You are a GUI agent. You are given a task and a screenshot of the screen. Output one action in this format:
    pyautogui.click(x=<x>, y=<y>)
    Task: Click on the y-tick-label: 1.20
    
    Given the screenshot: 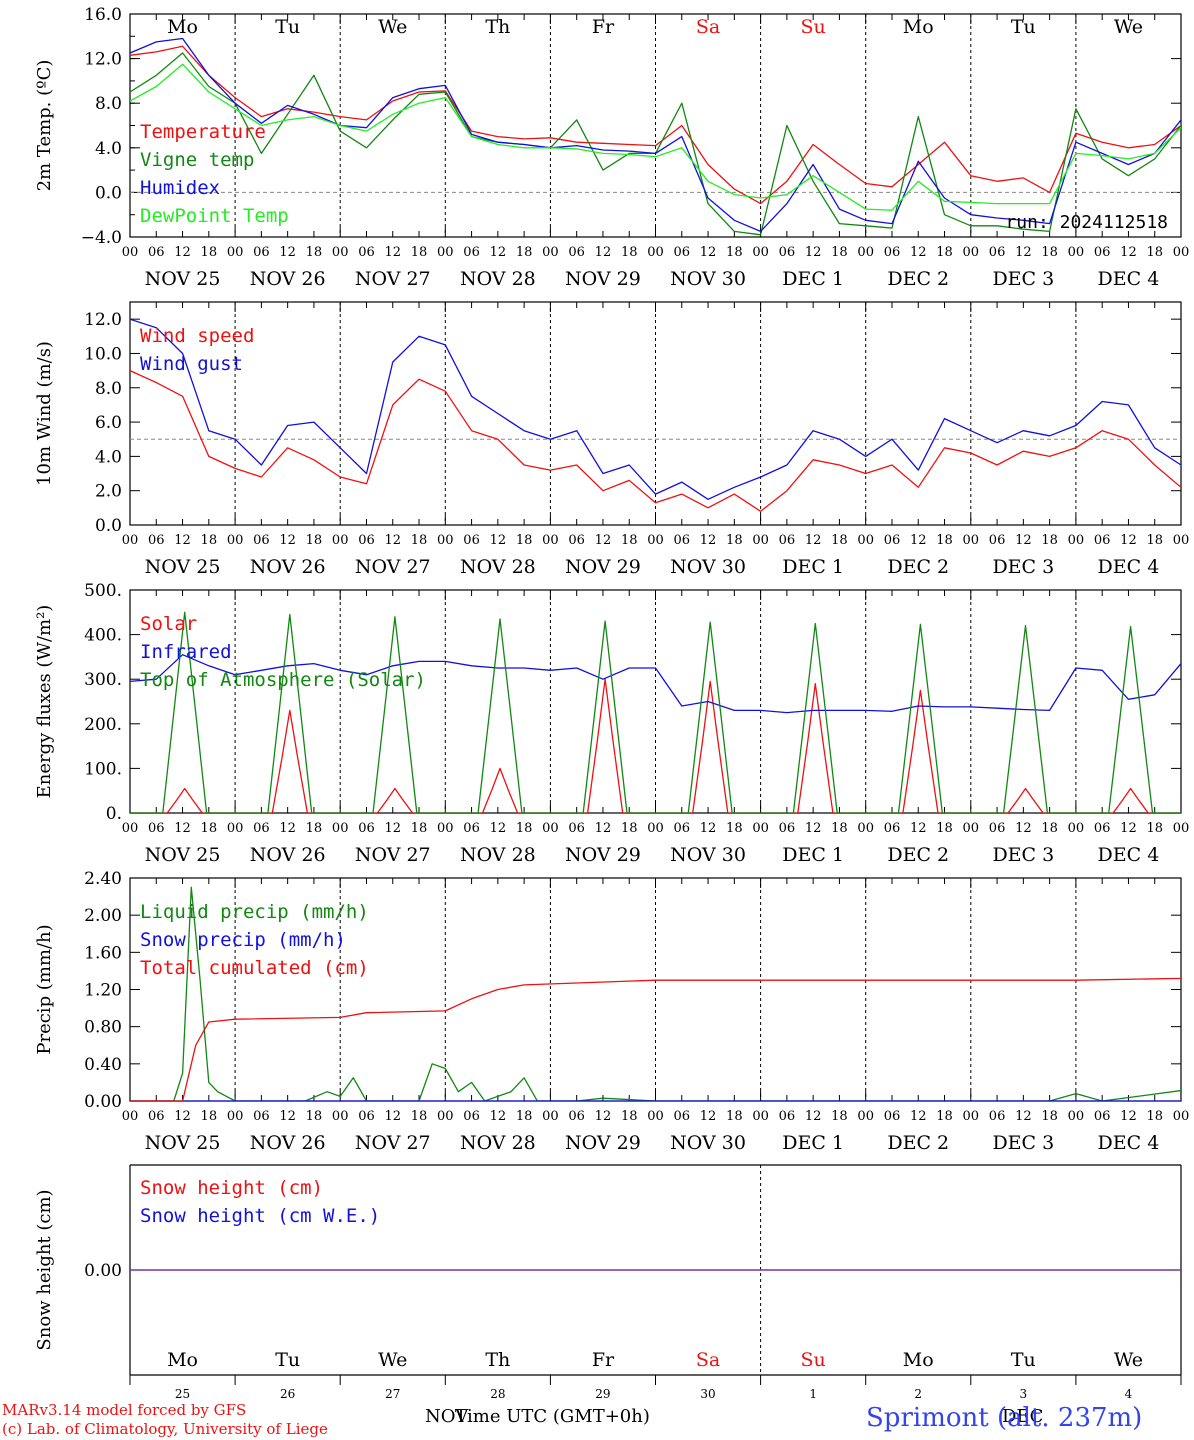 What is the action you would take?
    pyautogui.click(x=103, y=991)
    